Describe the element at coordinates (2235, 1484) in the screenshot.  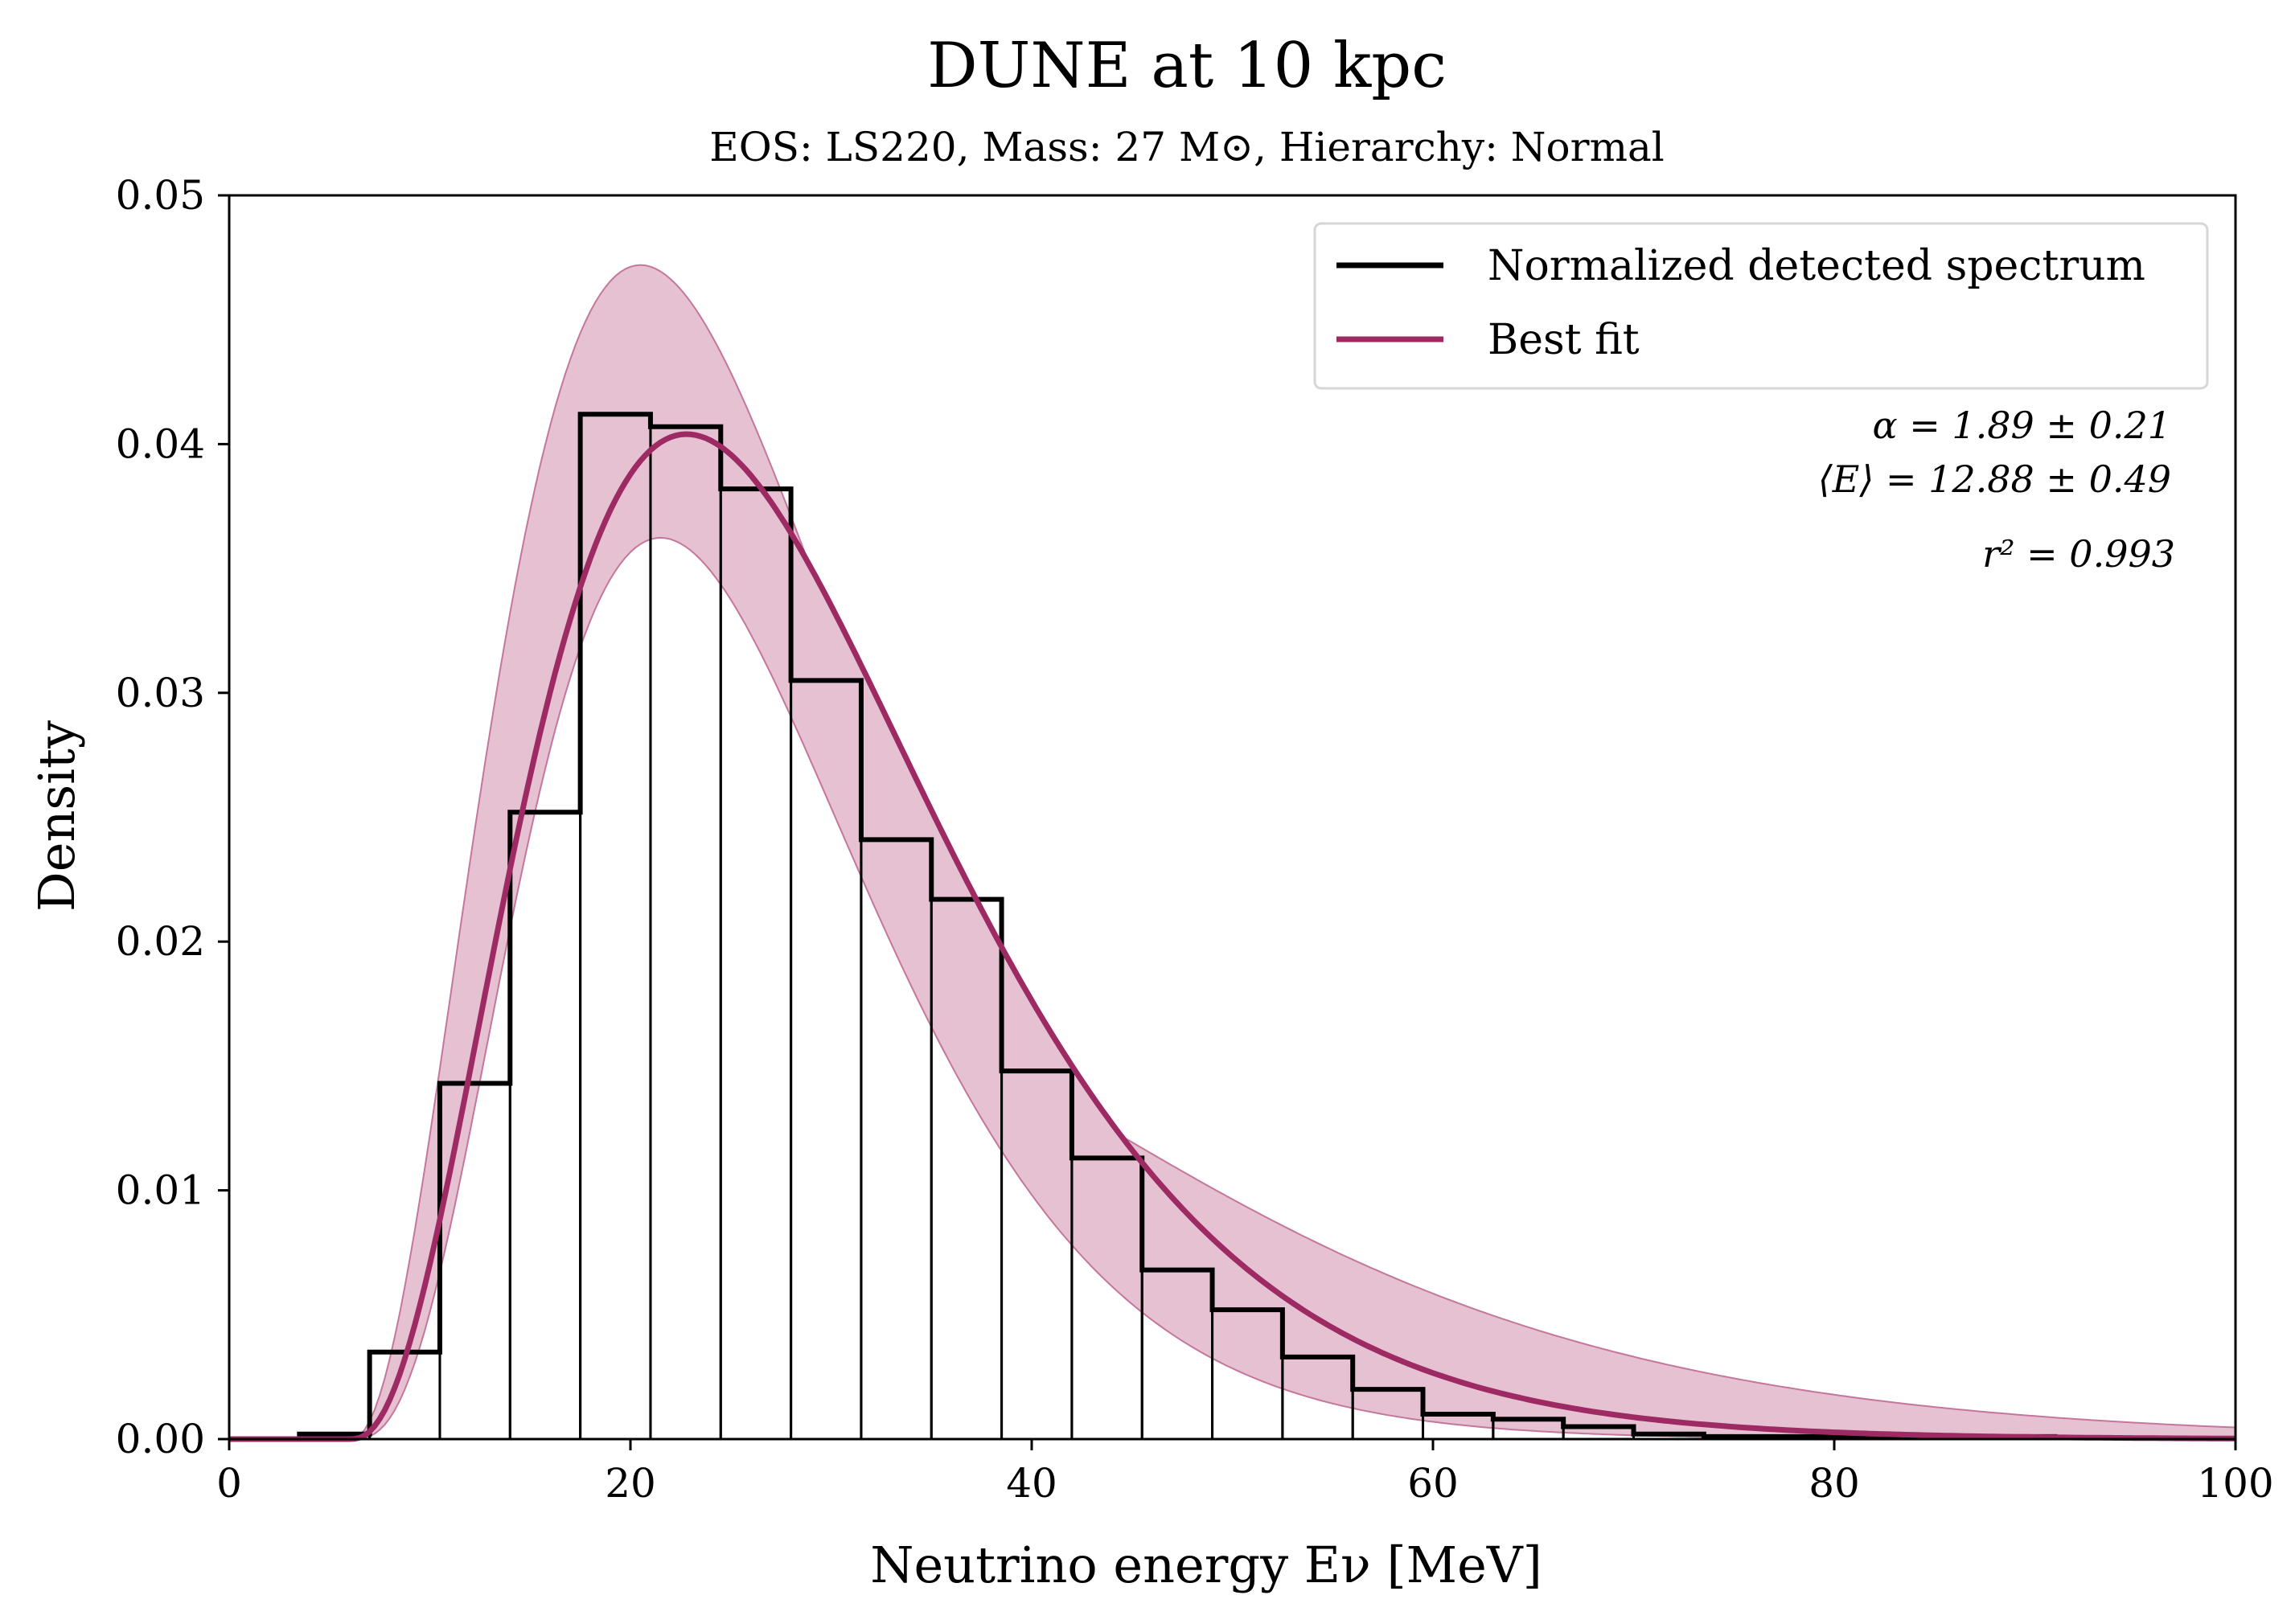
I see `x-tick-label: 100` at that location.